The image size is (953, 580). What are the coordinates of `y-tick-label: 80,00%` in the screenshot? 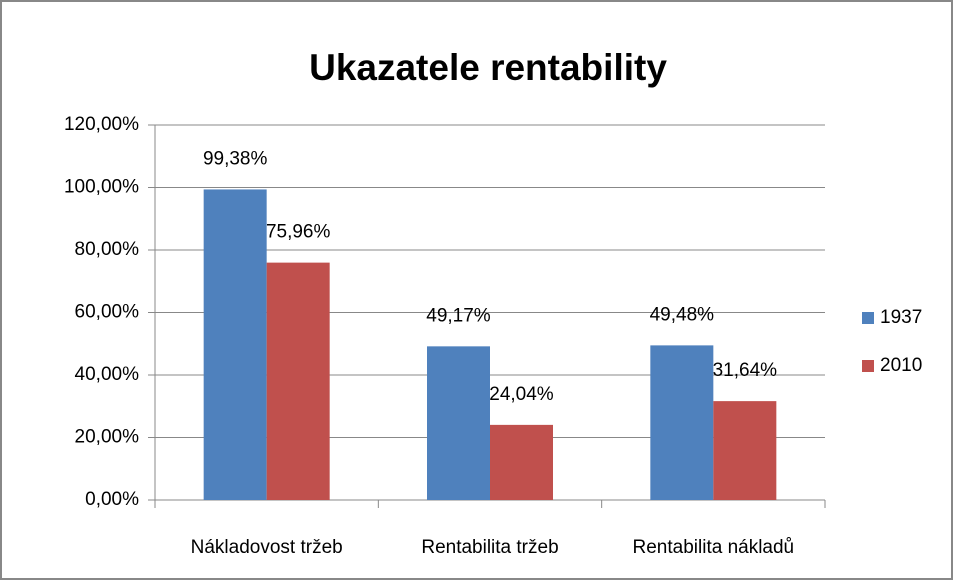 It's located at (107, 249).